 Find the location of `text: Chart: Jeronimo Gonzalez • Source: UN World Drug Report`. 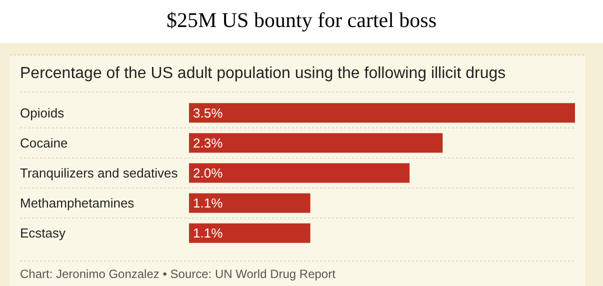

text: Chart: Jeronimo Gonzalez • Source: UN World Drug Report is located at coordinates (178, 274).